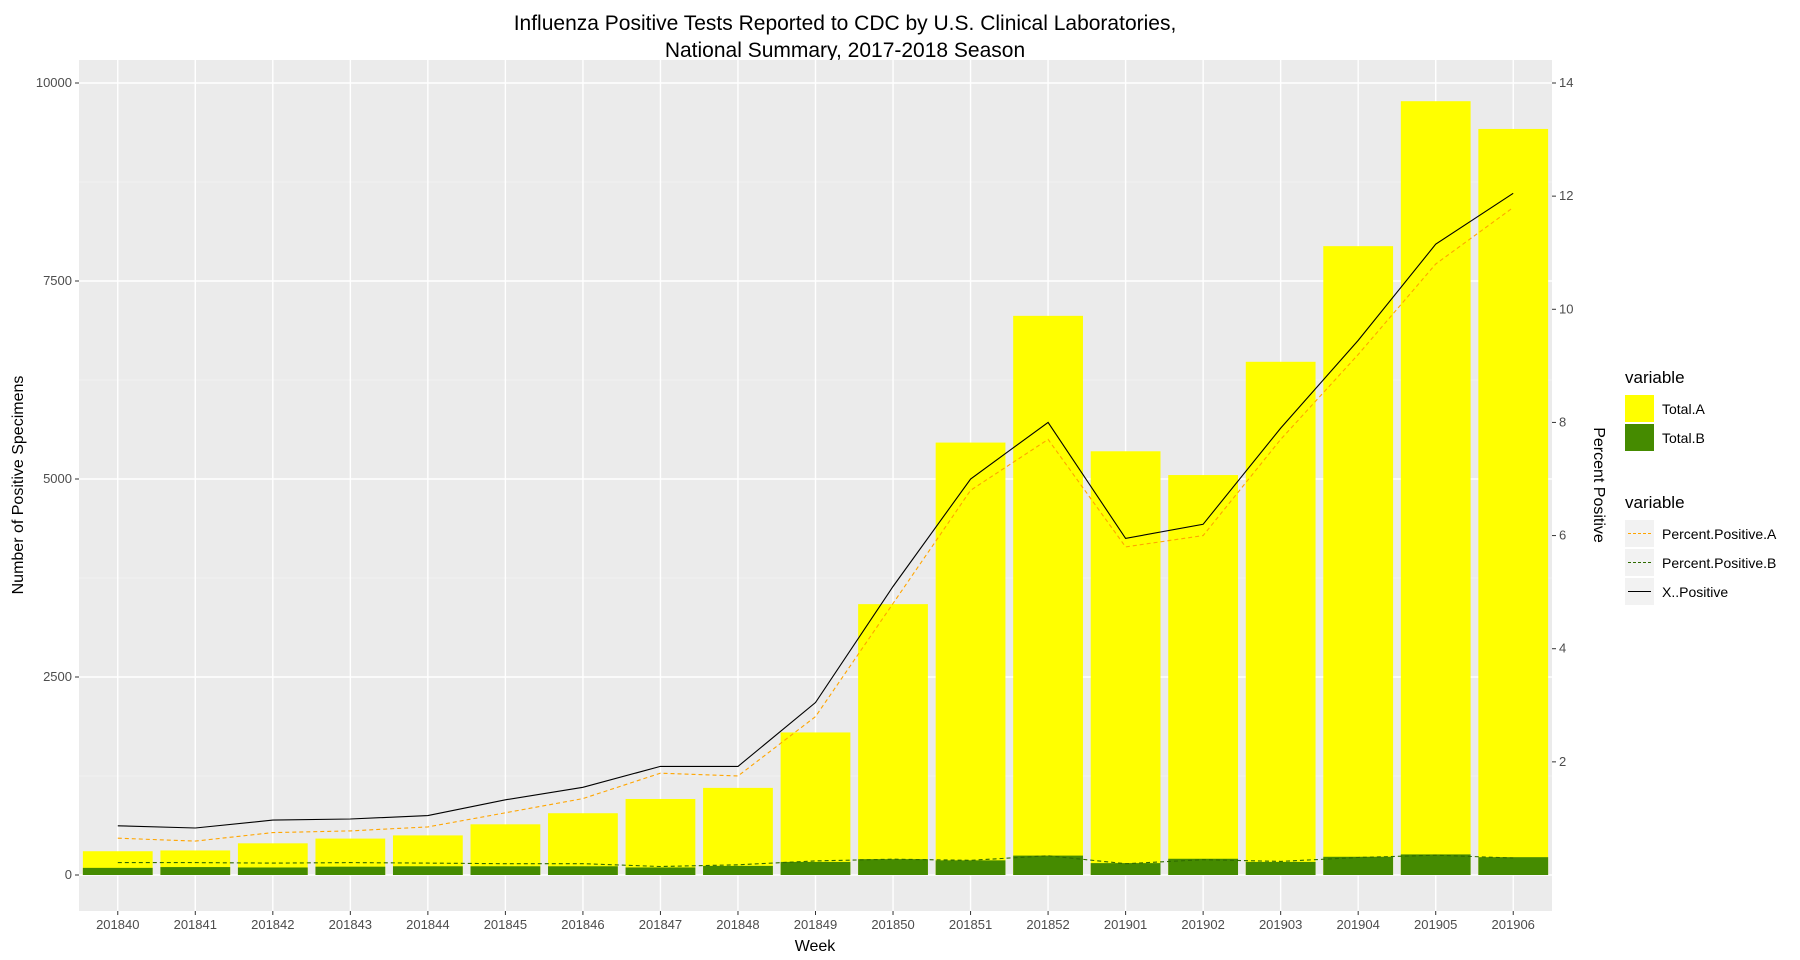 The image size is (1800, 960). Describe the element at coordinates (816, 946) in the screenshot. I see `x-axis-title: Week` at that location.